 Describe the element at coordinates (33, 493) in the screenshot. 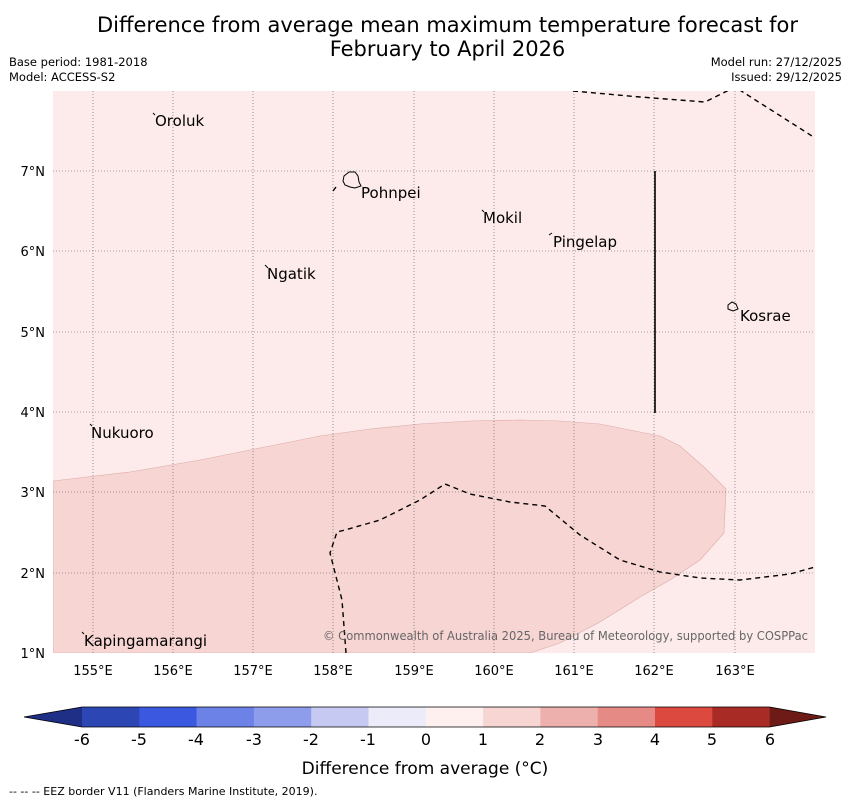

I see `lat-label-3n: 3°N` at that location.